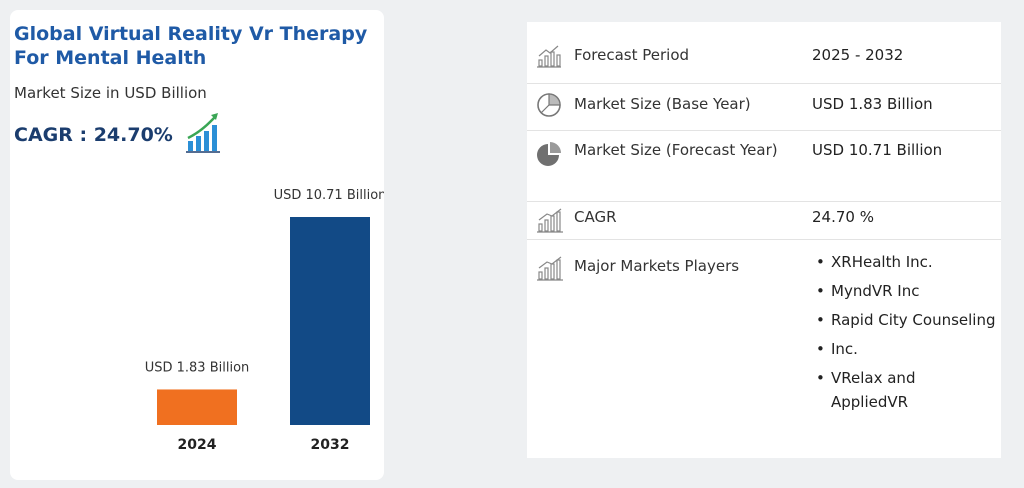 The image size is (1024, 488). What do you see at coordinates (843, 217) in the screenshot?
I see `cagr-value: 24.70 %` at bounding box center [843, 217].